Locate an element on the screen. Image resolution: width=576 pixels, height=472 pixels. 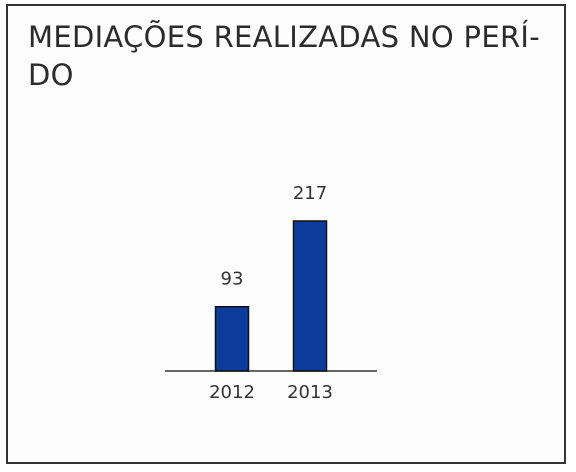
chart-title: MEDIAÇÕES REALIZADAS NO PERÍ- DO is located at coordinates (288, 56).